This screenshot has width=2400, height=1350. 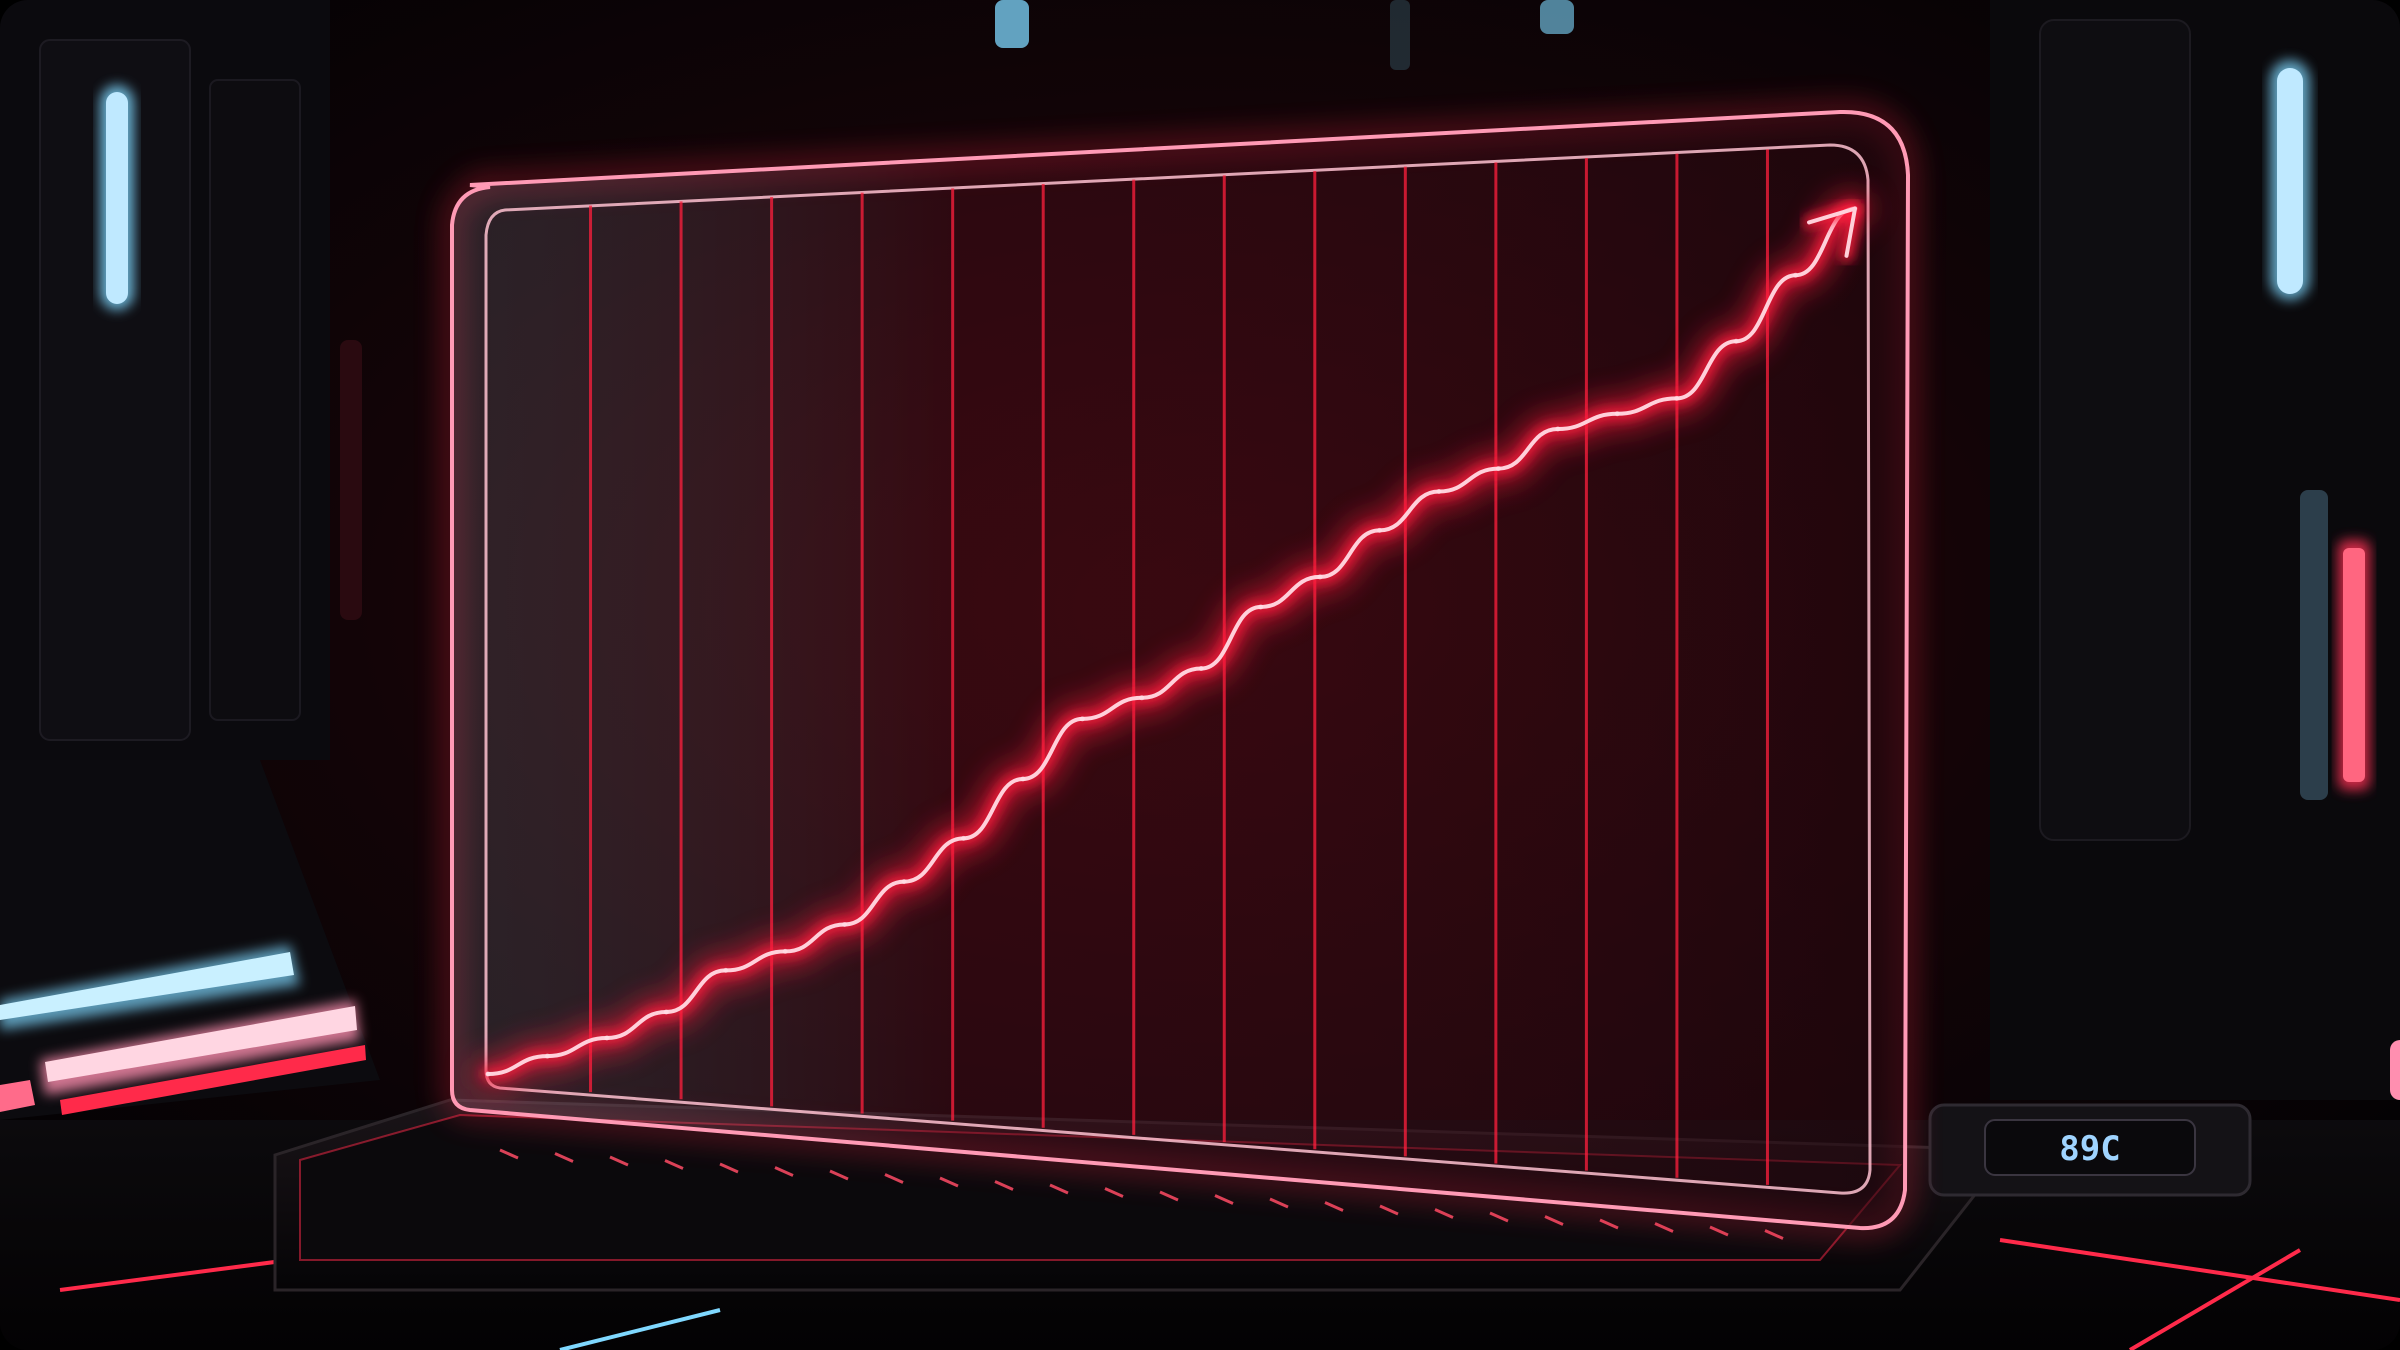 I want to click on device: 89C, so click(x=2090, y=1150).